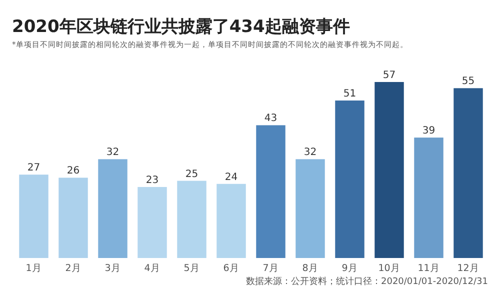  I want to click on data-label: 26, so click(73, 171).